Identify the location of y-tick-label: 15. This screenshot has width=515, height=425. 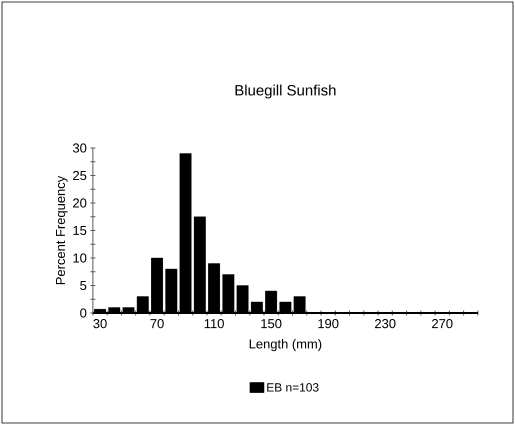
(79, 231).